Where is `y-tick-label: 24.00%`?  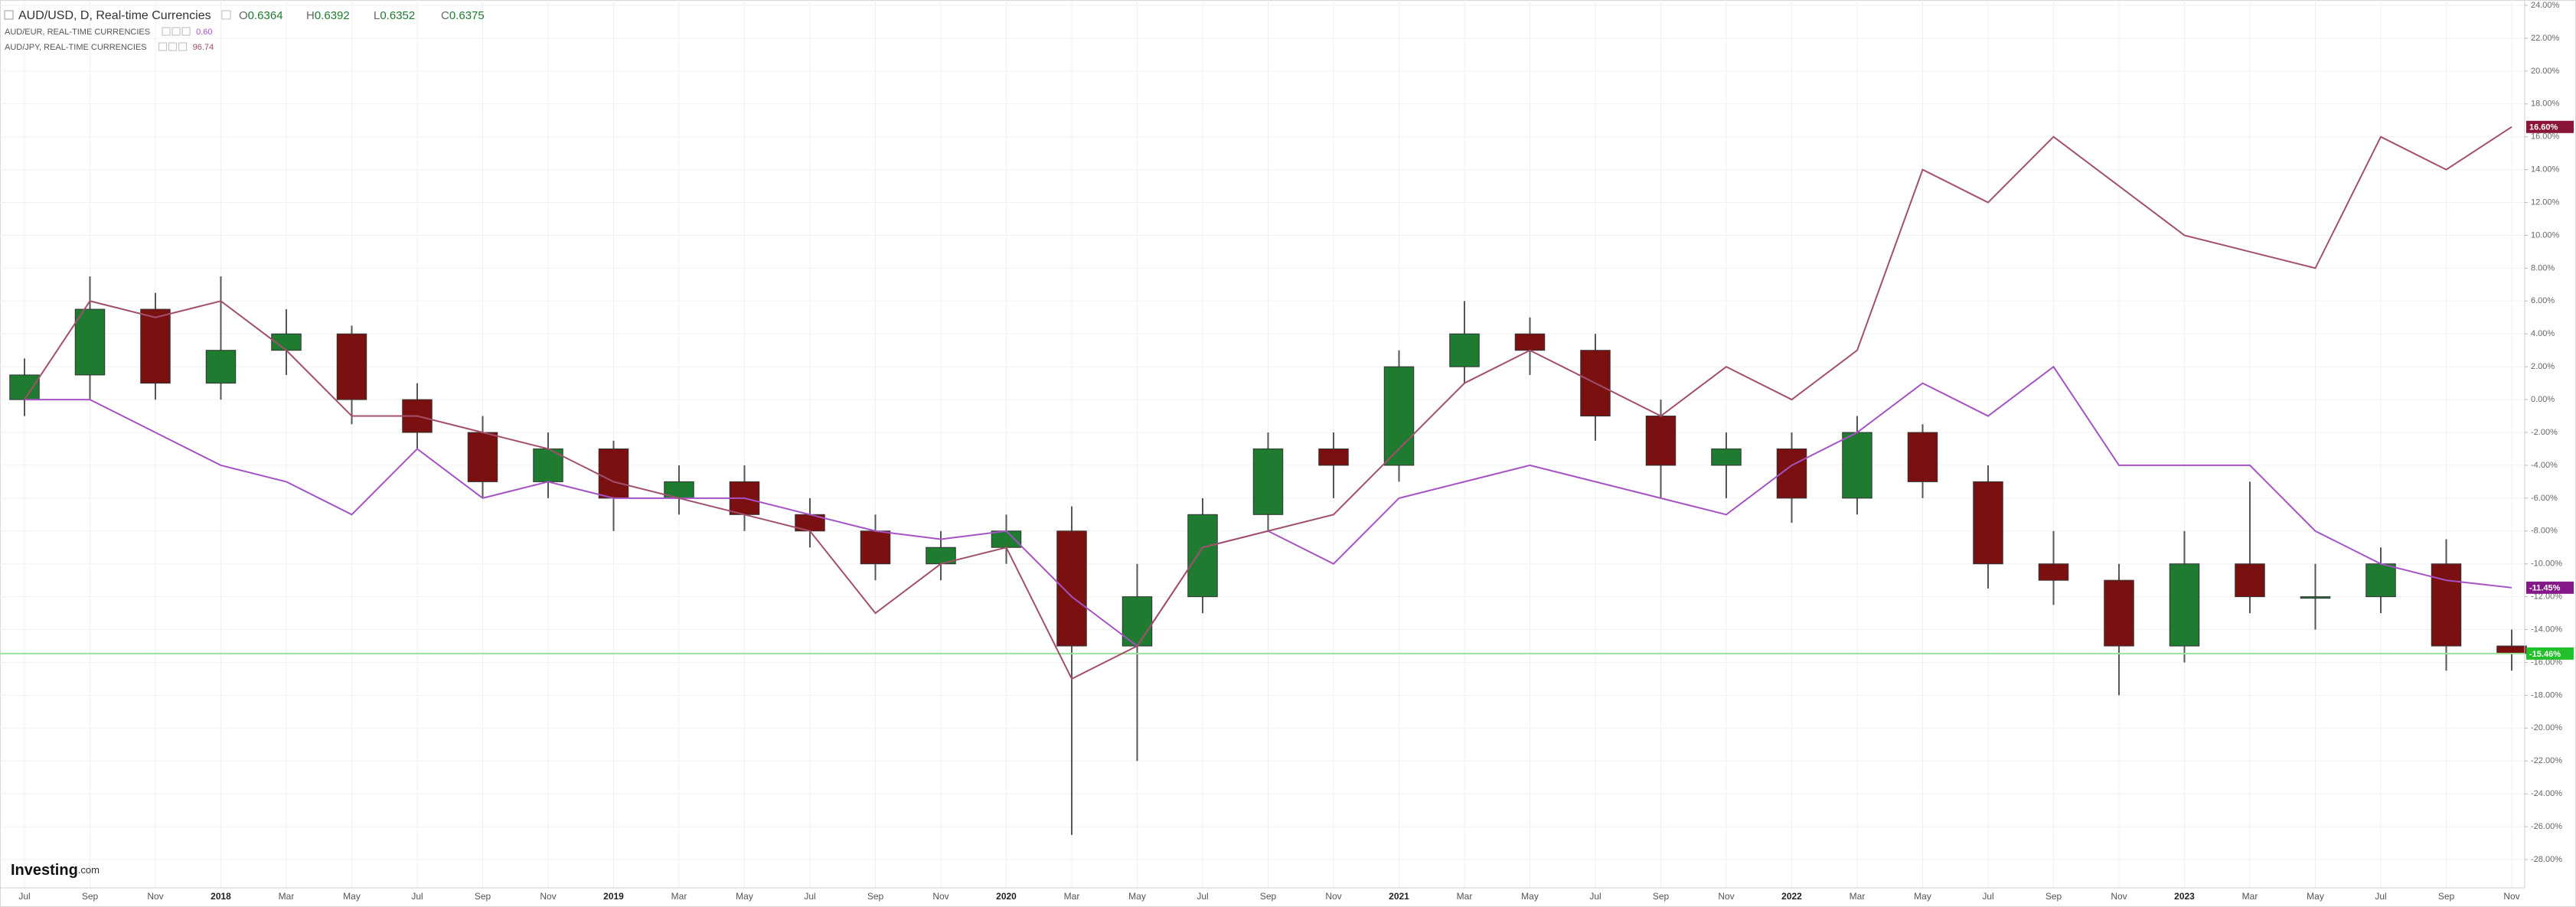 y-tick-label: 24.00% is located at coordinates (2545, 6).